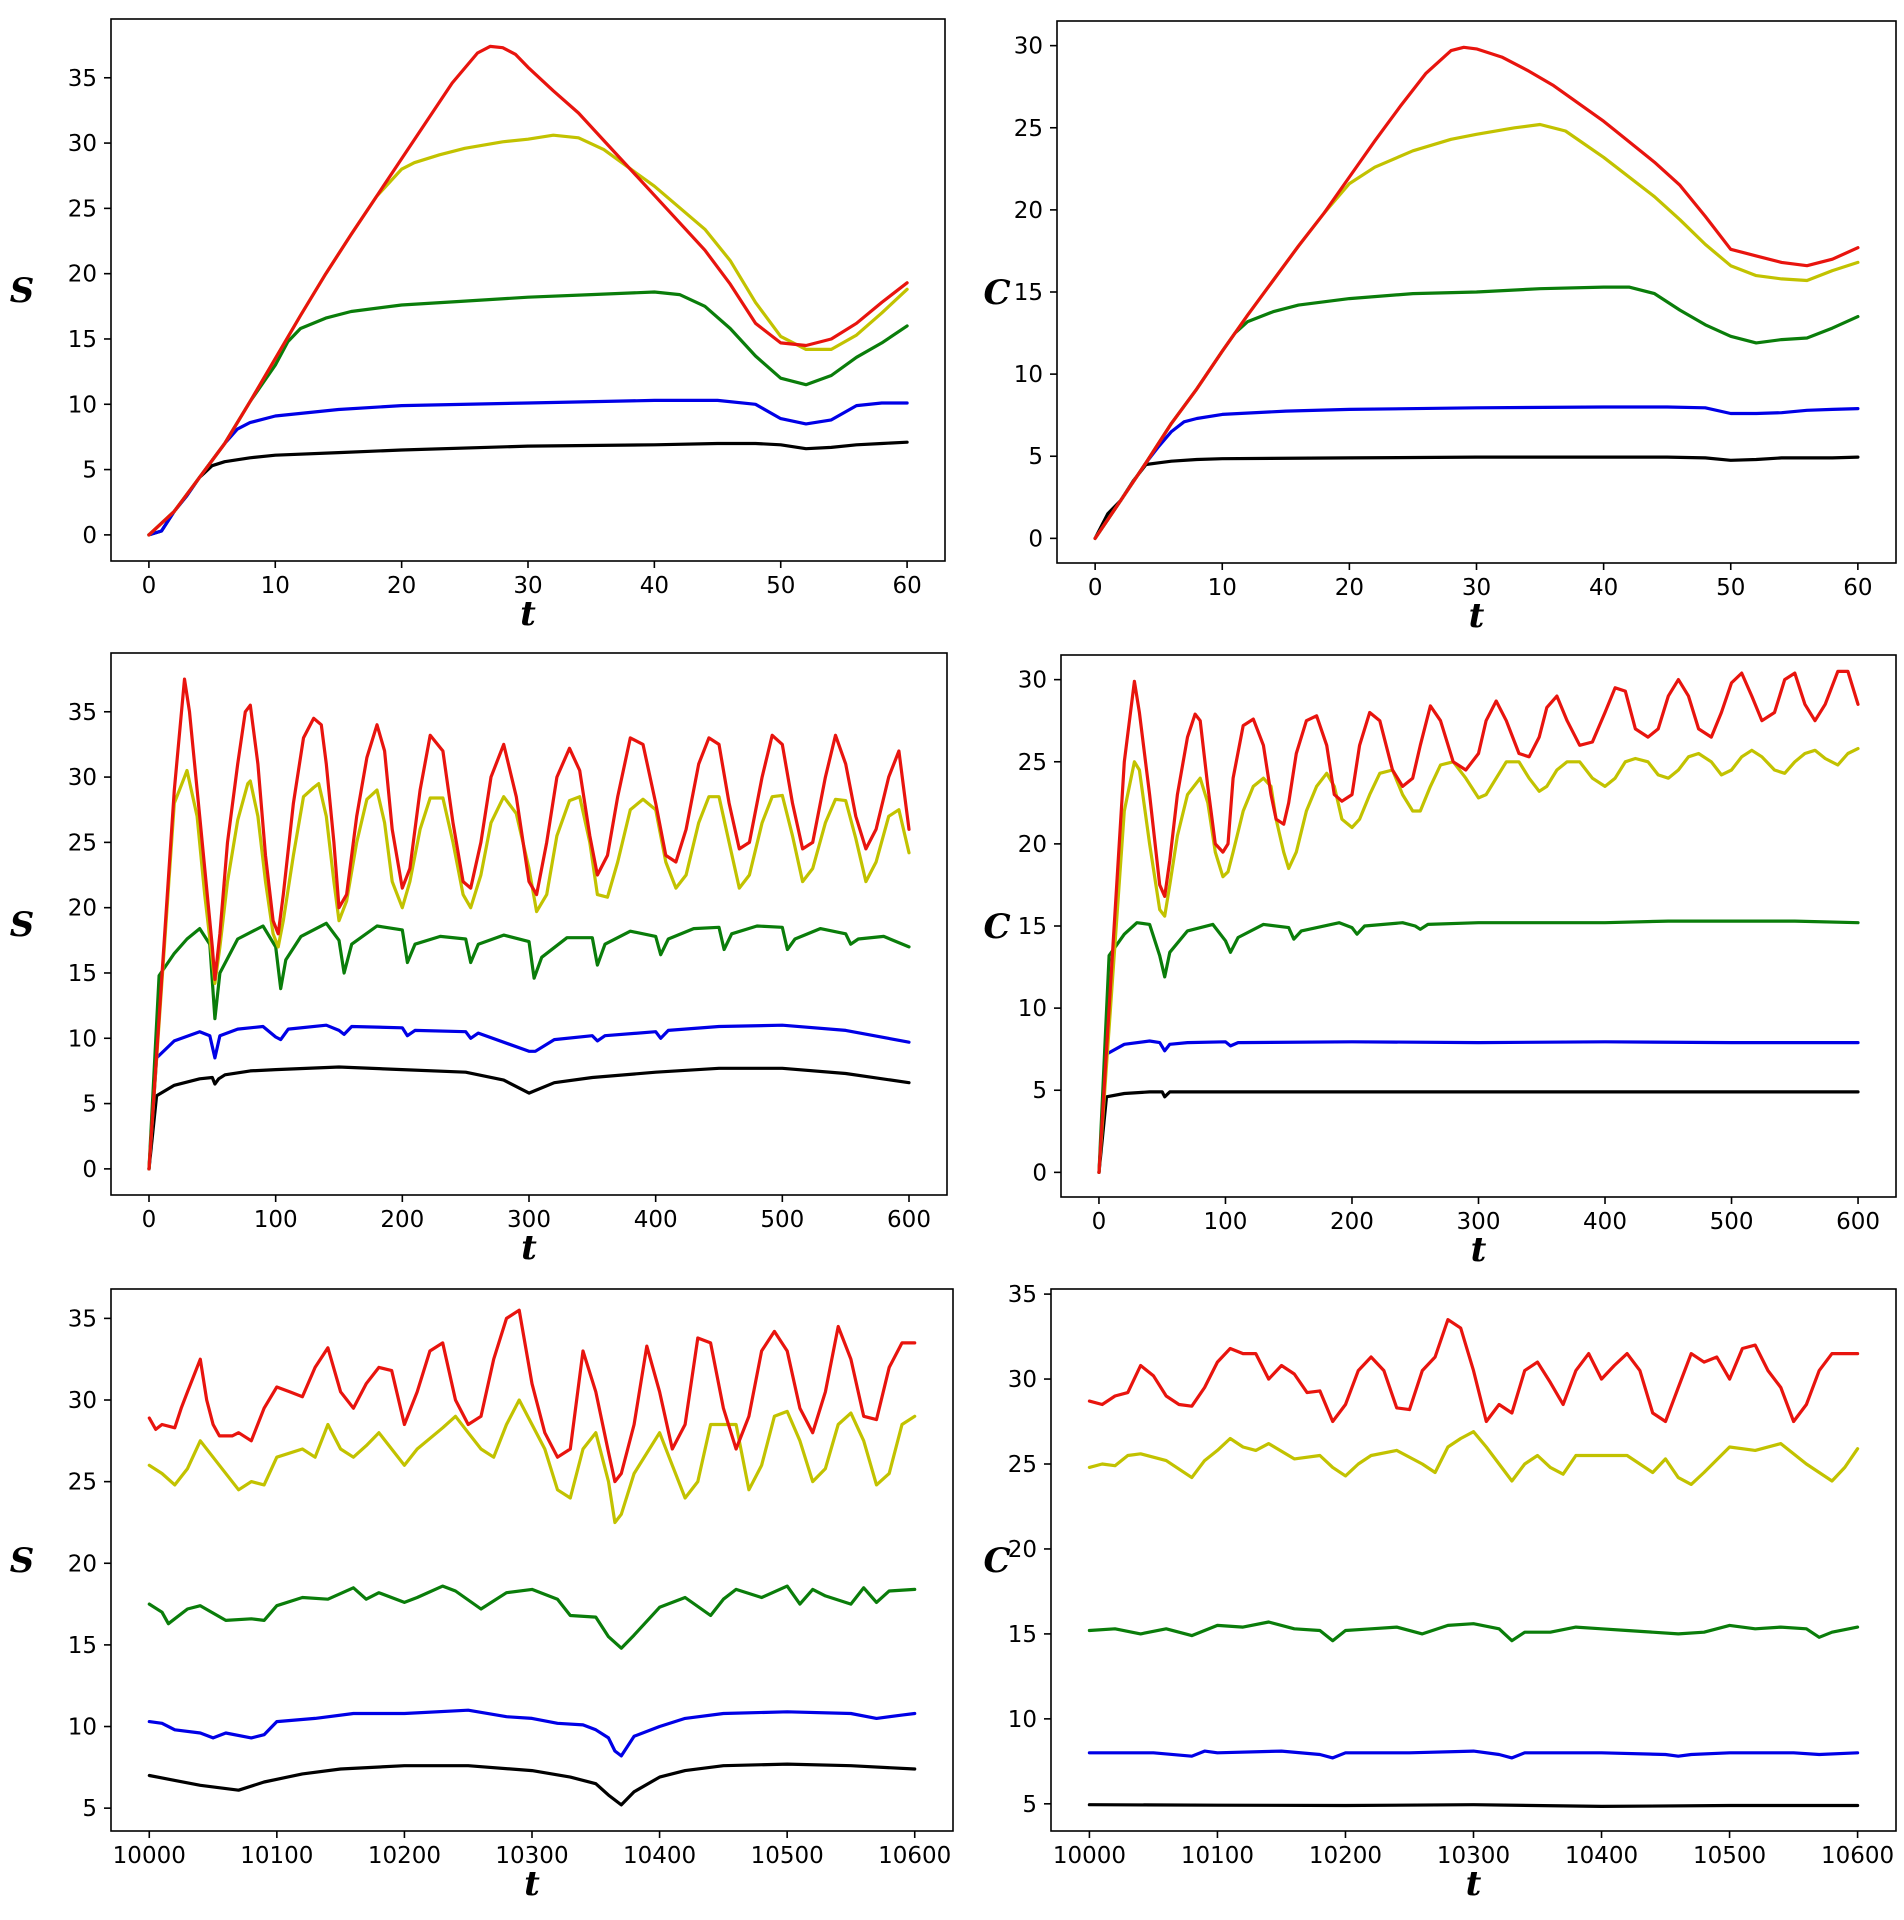  Describe the element at coordinates (1226, 1222) in the screenshot. I see `x-tick-label: 100` at that location.